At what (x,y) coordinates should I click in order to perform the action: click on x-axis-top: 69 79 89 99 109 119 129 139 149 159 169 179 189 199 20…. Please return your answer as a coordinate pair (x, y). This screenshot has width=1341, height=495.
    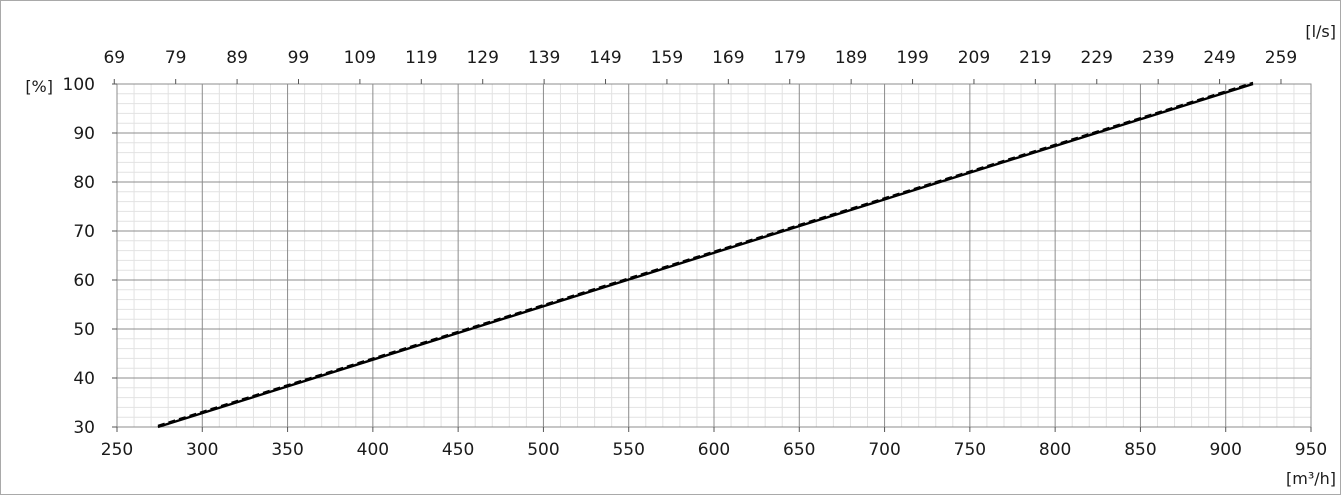
    Looking at the image, I should click on (700, 66).